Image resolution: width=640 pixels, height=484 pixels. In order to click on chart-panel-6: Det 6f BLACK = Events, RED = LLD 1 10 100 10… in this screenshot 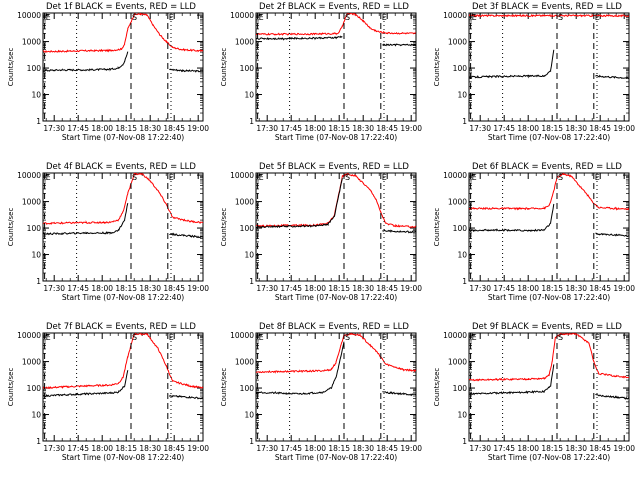, I will do `click(534, 232)`.